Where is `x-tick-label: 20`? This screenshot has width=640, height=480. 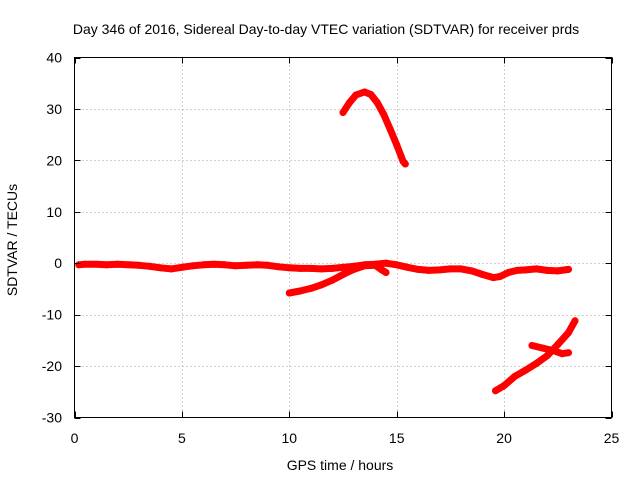
x-tick-label: 20 is located at coordinates (504, 438).